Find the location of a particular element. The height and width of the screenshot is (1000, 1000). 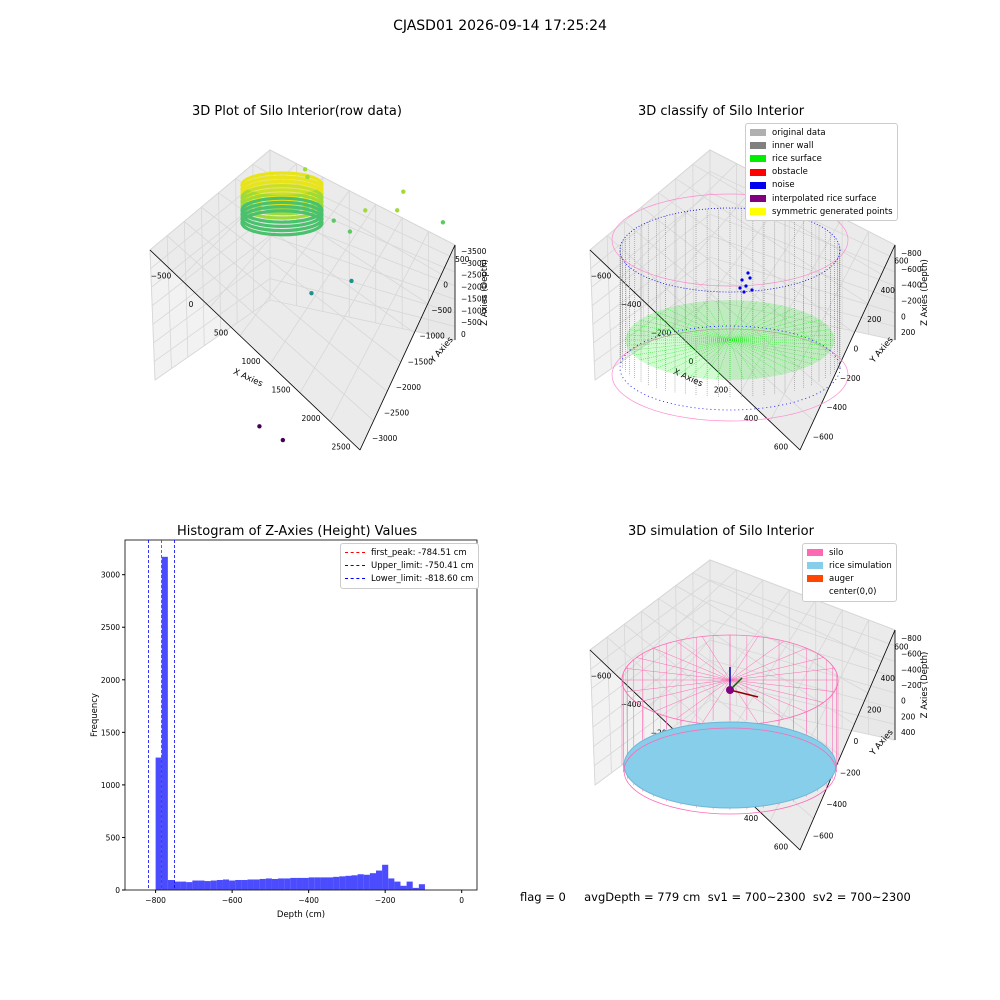

legend-label: rice simulation is located at coordinates (860, 565).